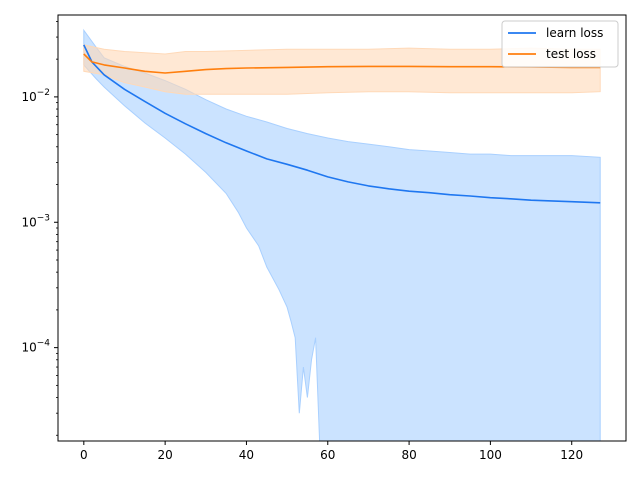 Image resolution: width=640 pixels, height=480 pixels. I want to click on x-tick-label: 40, so click(246, 455).